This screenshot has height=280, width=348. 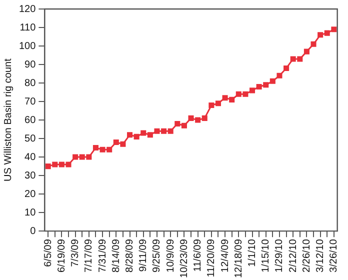 What do you see at coordinates (130, 255) in the screenshot?
I see `x-tick-label: 8/28/09` at bounding box center [130, 255].